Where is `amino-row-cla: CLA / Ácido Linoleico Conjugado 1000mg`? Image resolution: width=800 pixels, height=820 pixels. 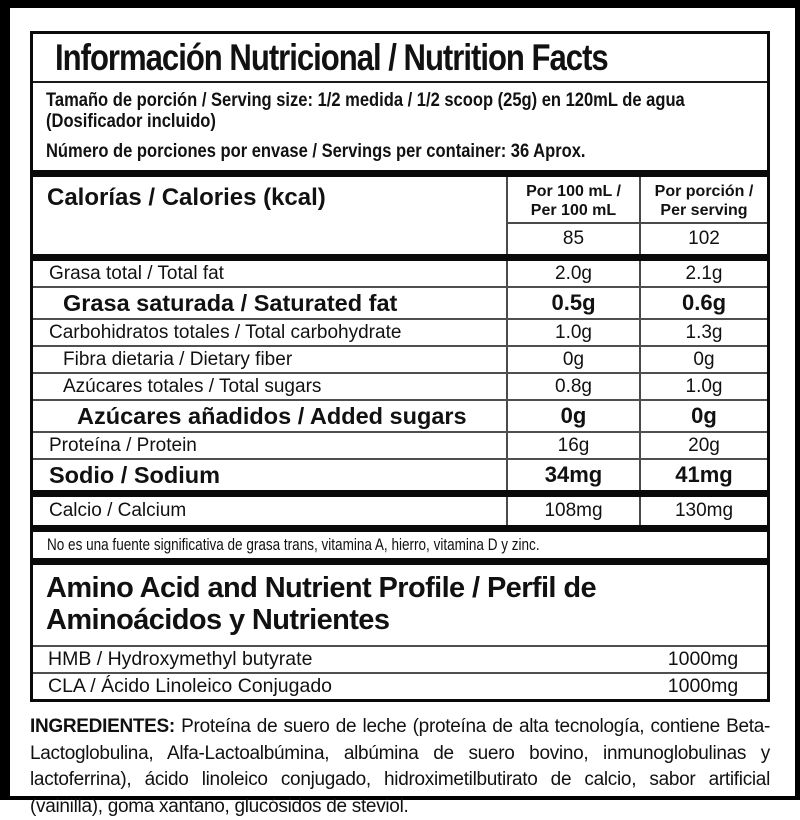 amino-row-cla: CLA / Ácido Linoleico Conjugado 1000mg is located at coordinates (400, 685).